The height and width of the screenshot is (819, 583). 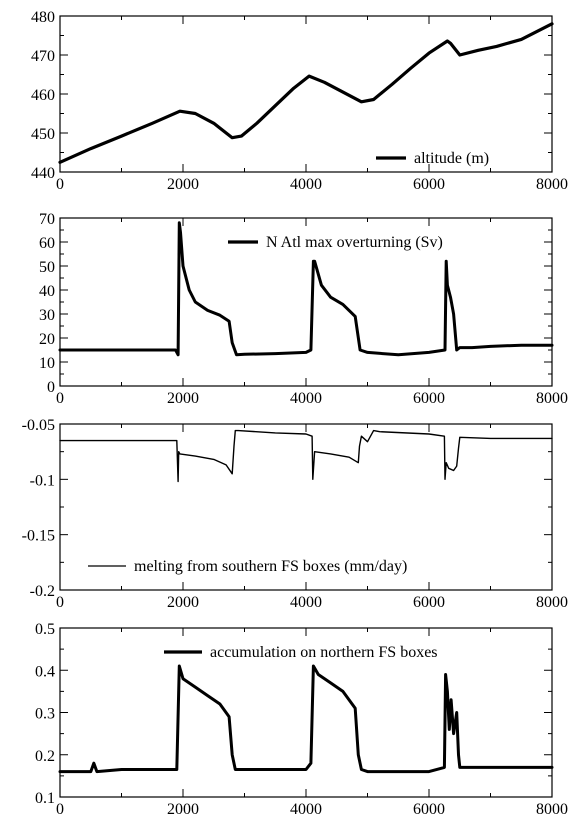 What do you see at coordinates (270, 566) in the screenshot?
I see `legend-label: melting from southern FS boxes (mm/day)` at bounding box center [270, 566].